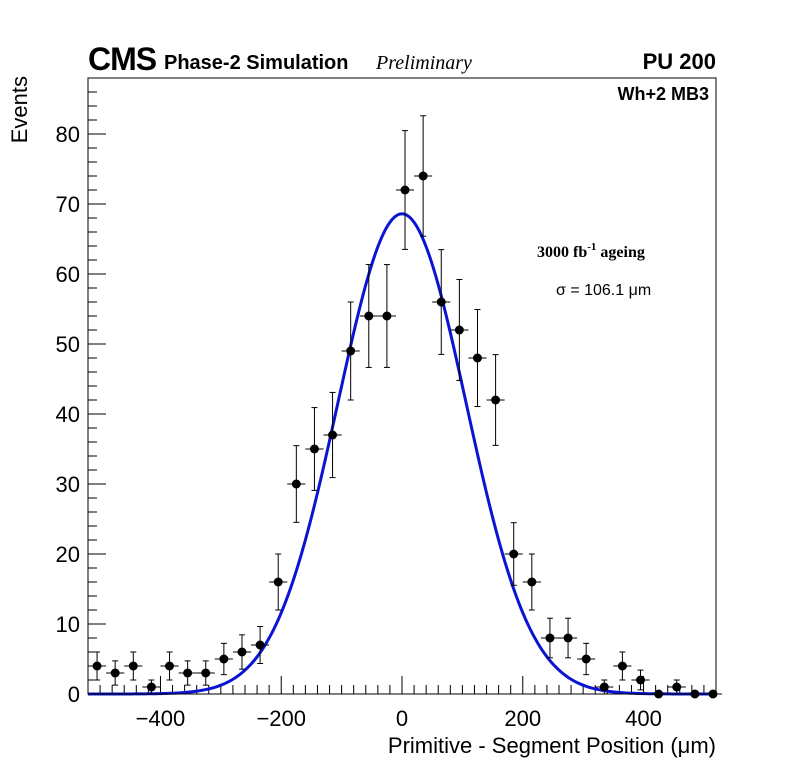 The width and height of the screenshot is (796, 772). Describe the element at coordinates (643, 718) in the screenshot. I see `x-tick-label: 400` at that location.